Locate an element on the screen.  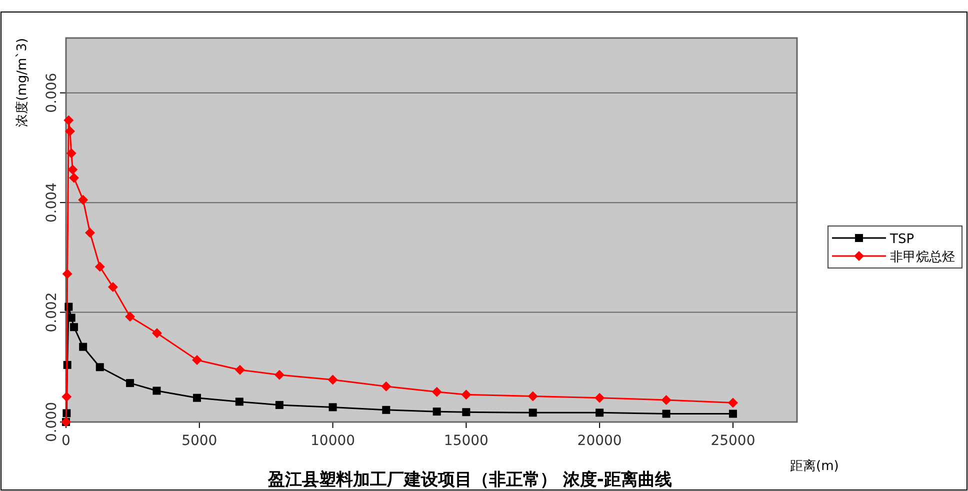
text: 盈江县塑料加工厂建设项目（非正常） 浓度-距离曲线 is located at coordinates (469, 479).